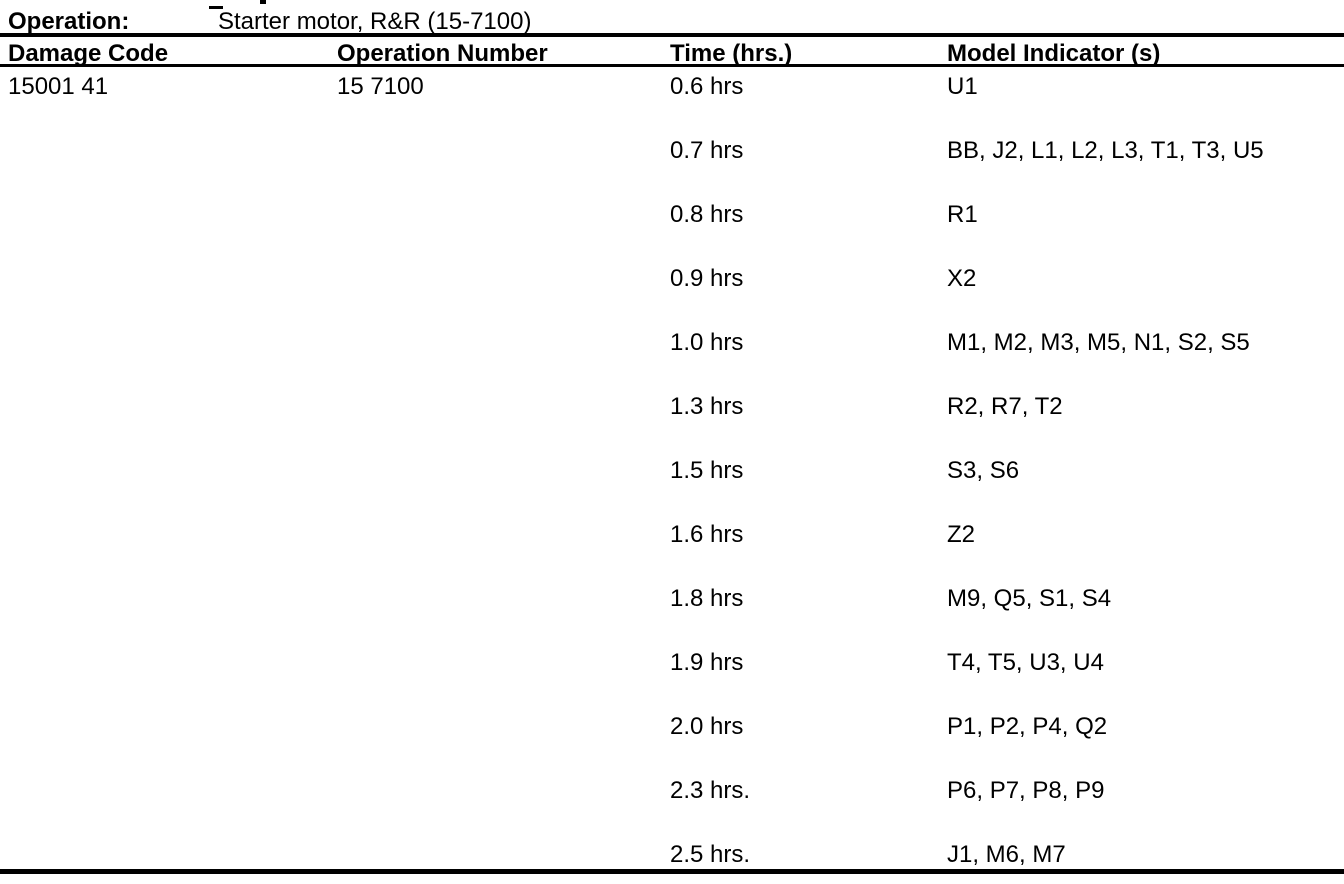 Image resolution: width=1344 pixels, height=884 pixels. Describe the element at coordinates (1029, 598) in the screenshot. I see `model-indicators-cell: M9, Q5, S1, S4` at that location.